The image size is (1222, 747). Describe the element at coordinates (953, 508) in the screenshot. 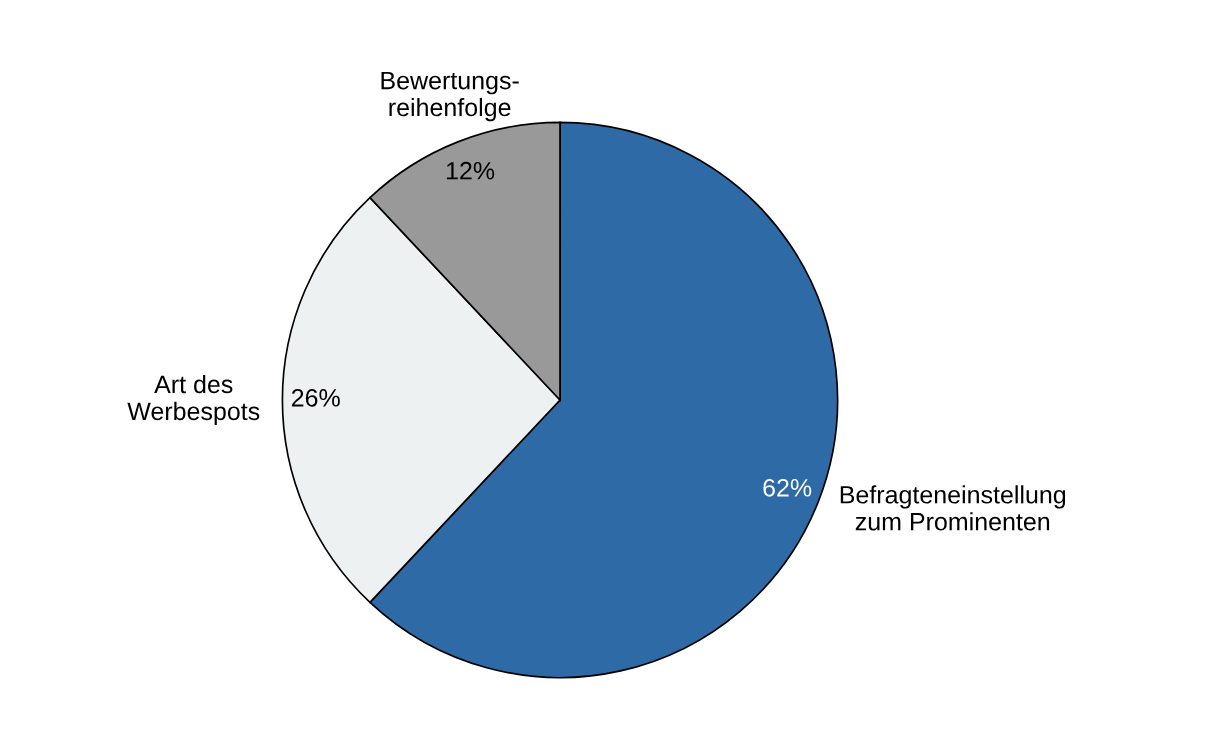

I see `slice-label: Befragteneinstellung zum Prominenten` at that location.